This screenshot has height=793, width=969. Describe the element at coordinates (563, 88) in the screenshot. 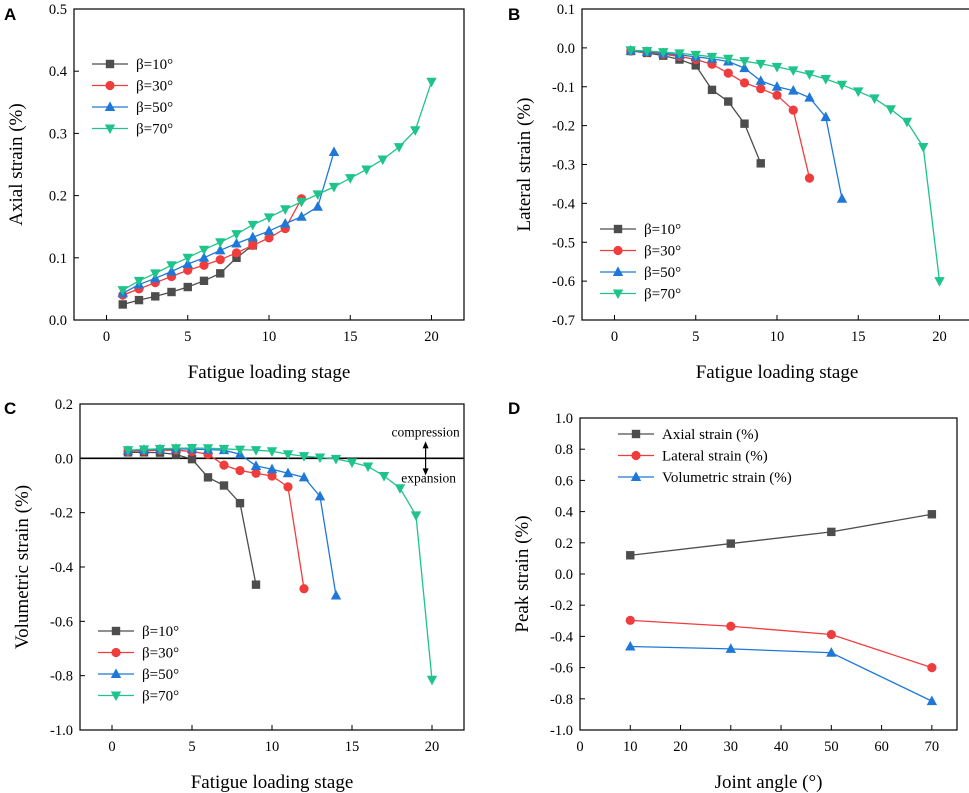

I see `y-tick-label: -0.1` at that location.